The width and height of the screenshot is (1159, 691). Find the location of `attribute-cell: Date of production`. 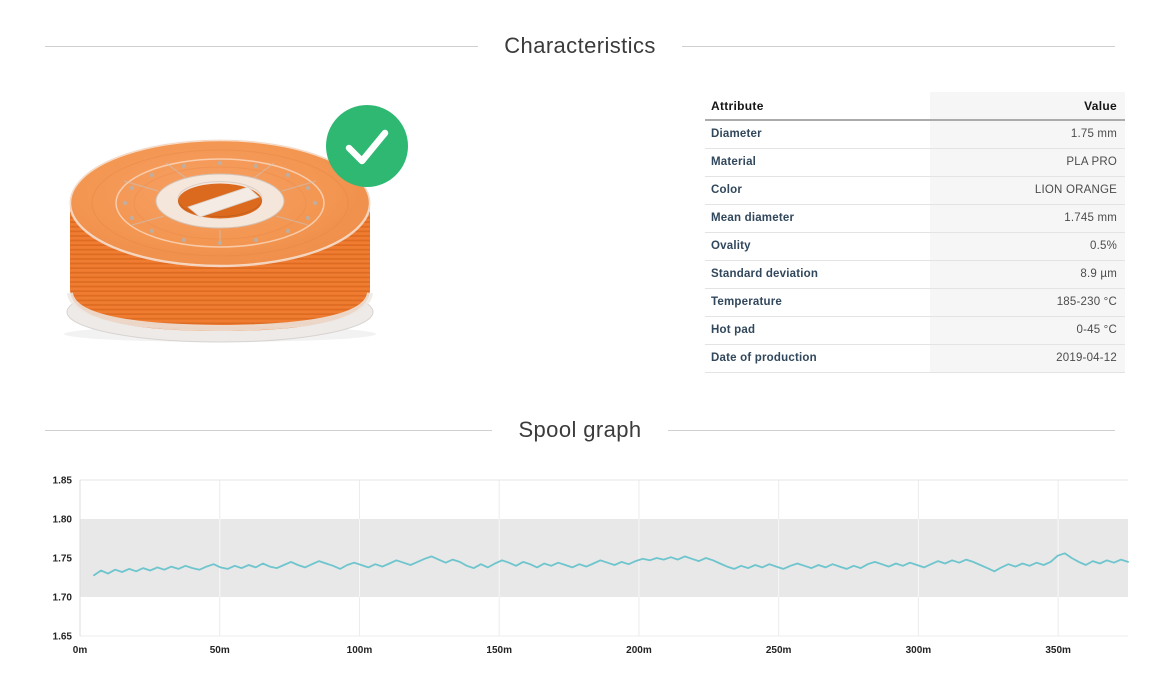

attribute-cell: Date of production is located at coordinates (817, 358).